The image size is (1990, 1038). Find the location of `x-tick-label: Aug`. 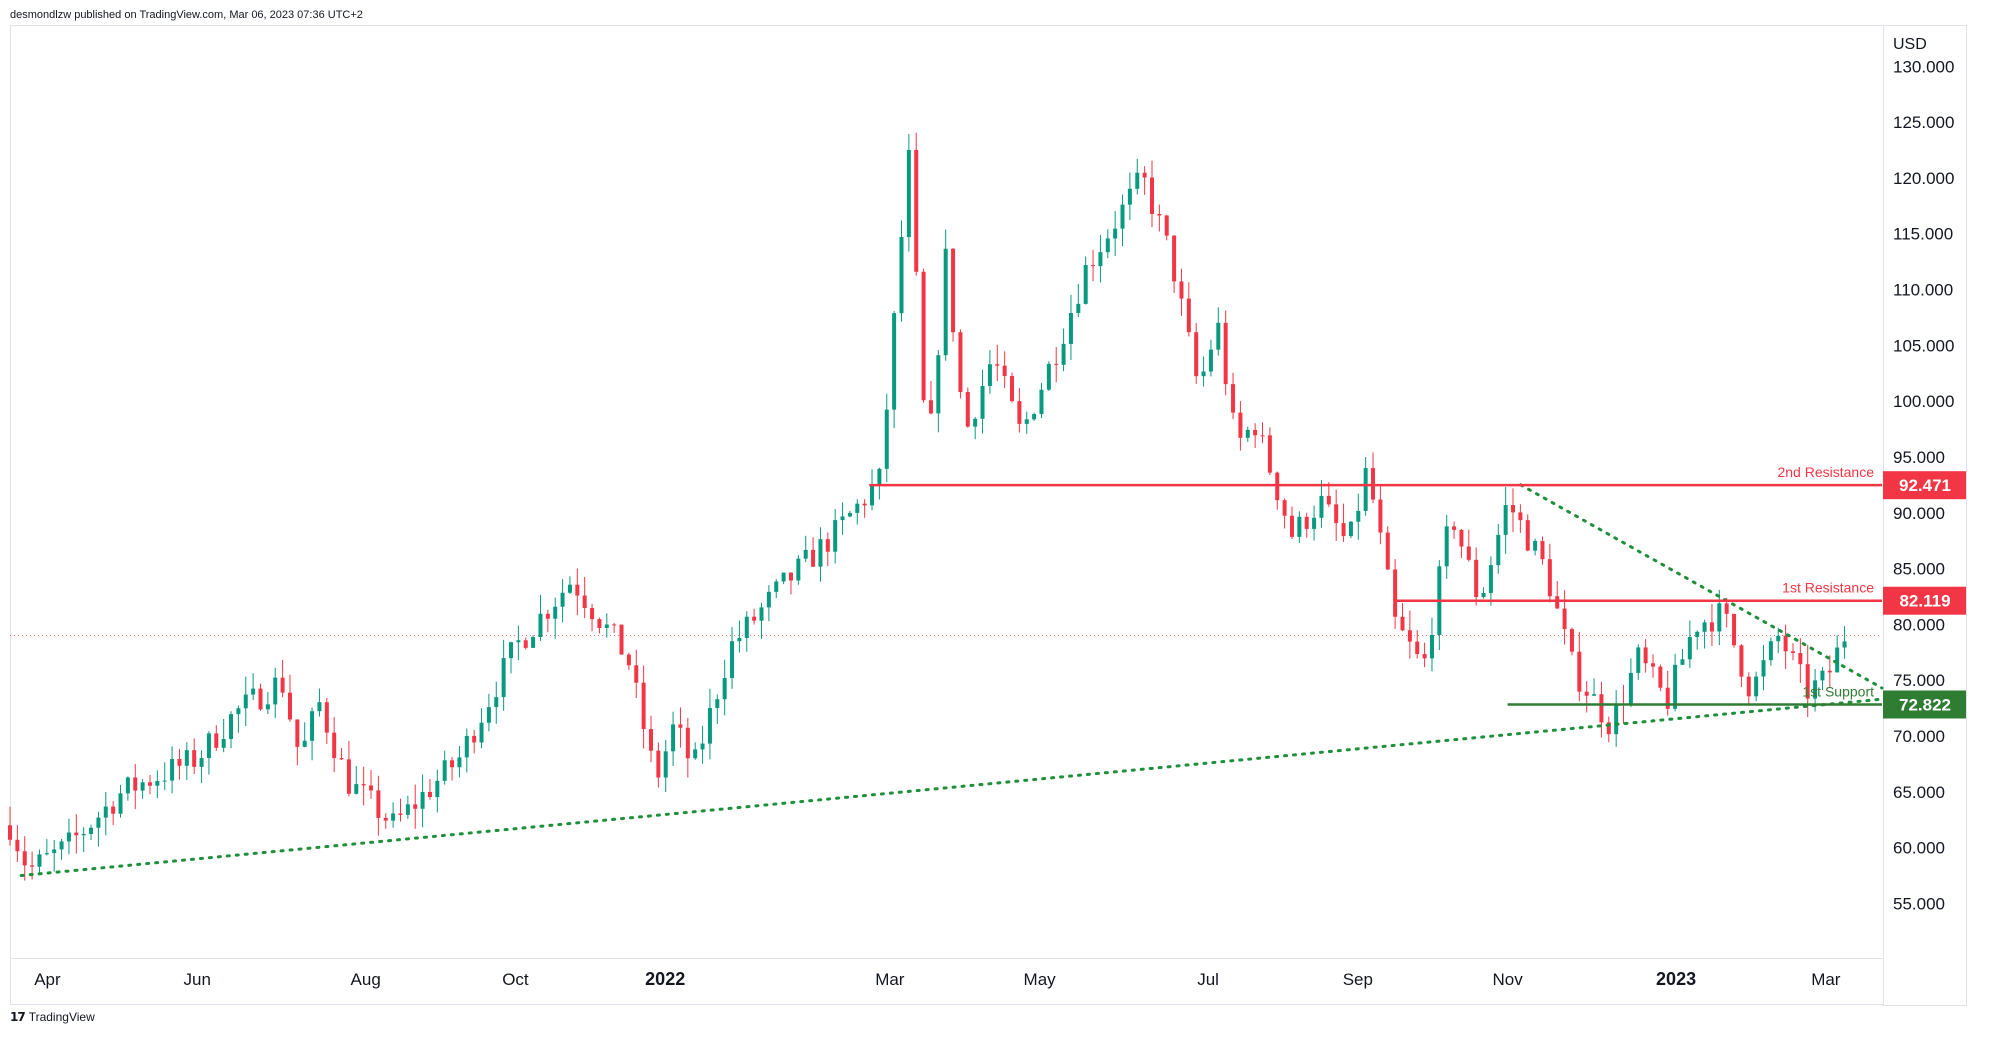

x-tick-label: Aug is located at coordinates (366, 979).